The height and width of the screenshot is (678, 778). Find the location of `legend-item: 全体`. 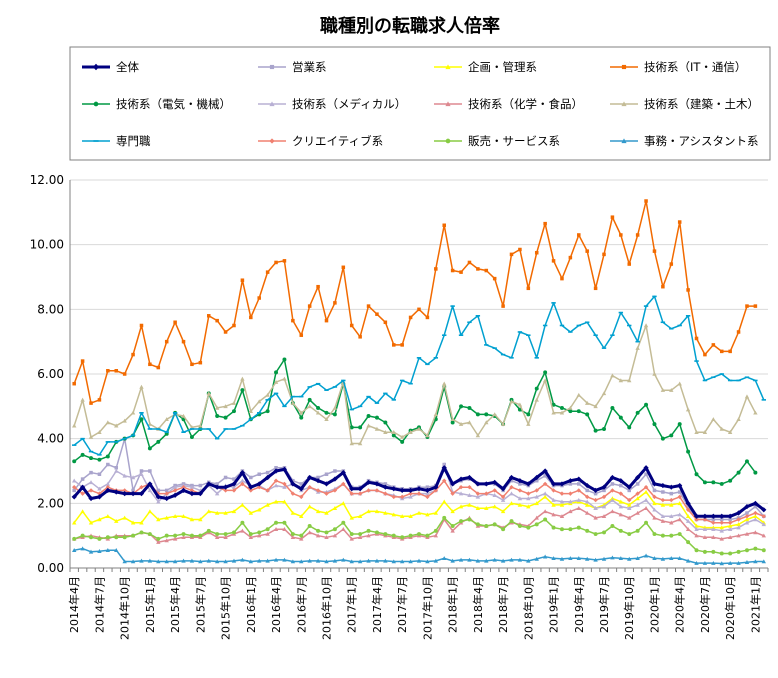

legend-item: 全体 is located at coordinates (110, 67).